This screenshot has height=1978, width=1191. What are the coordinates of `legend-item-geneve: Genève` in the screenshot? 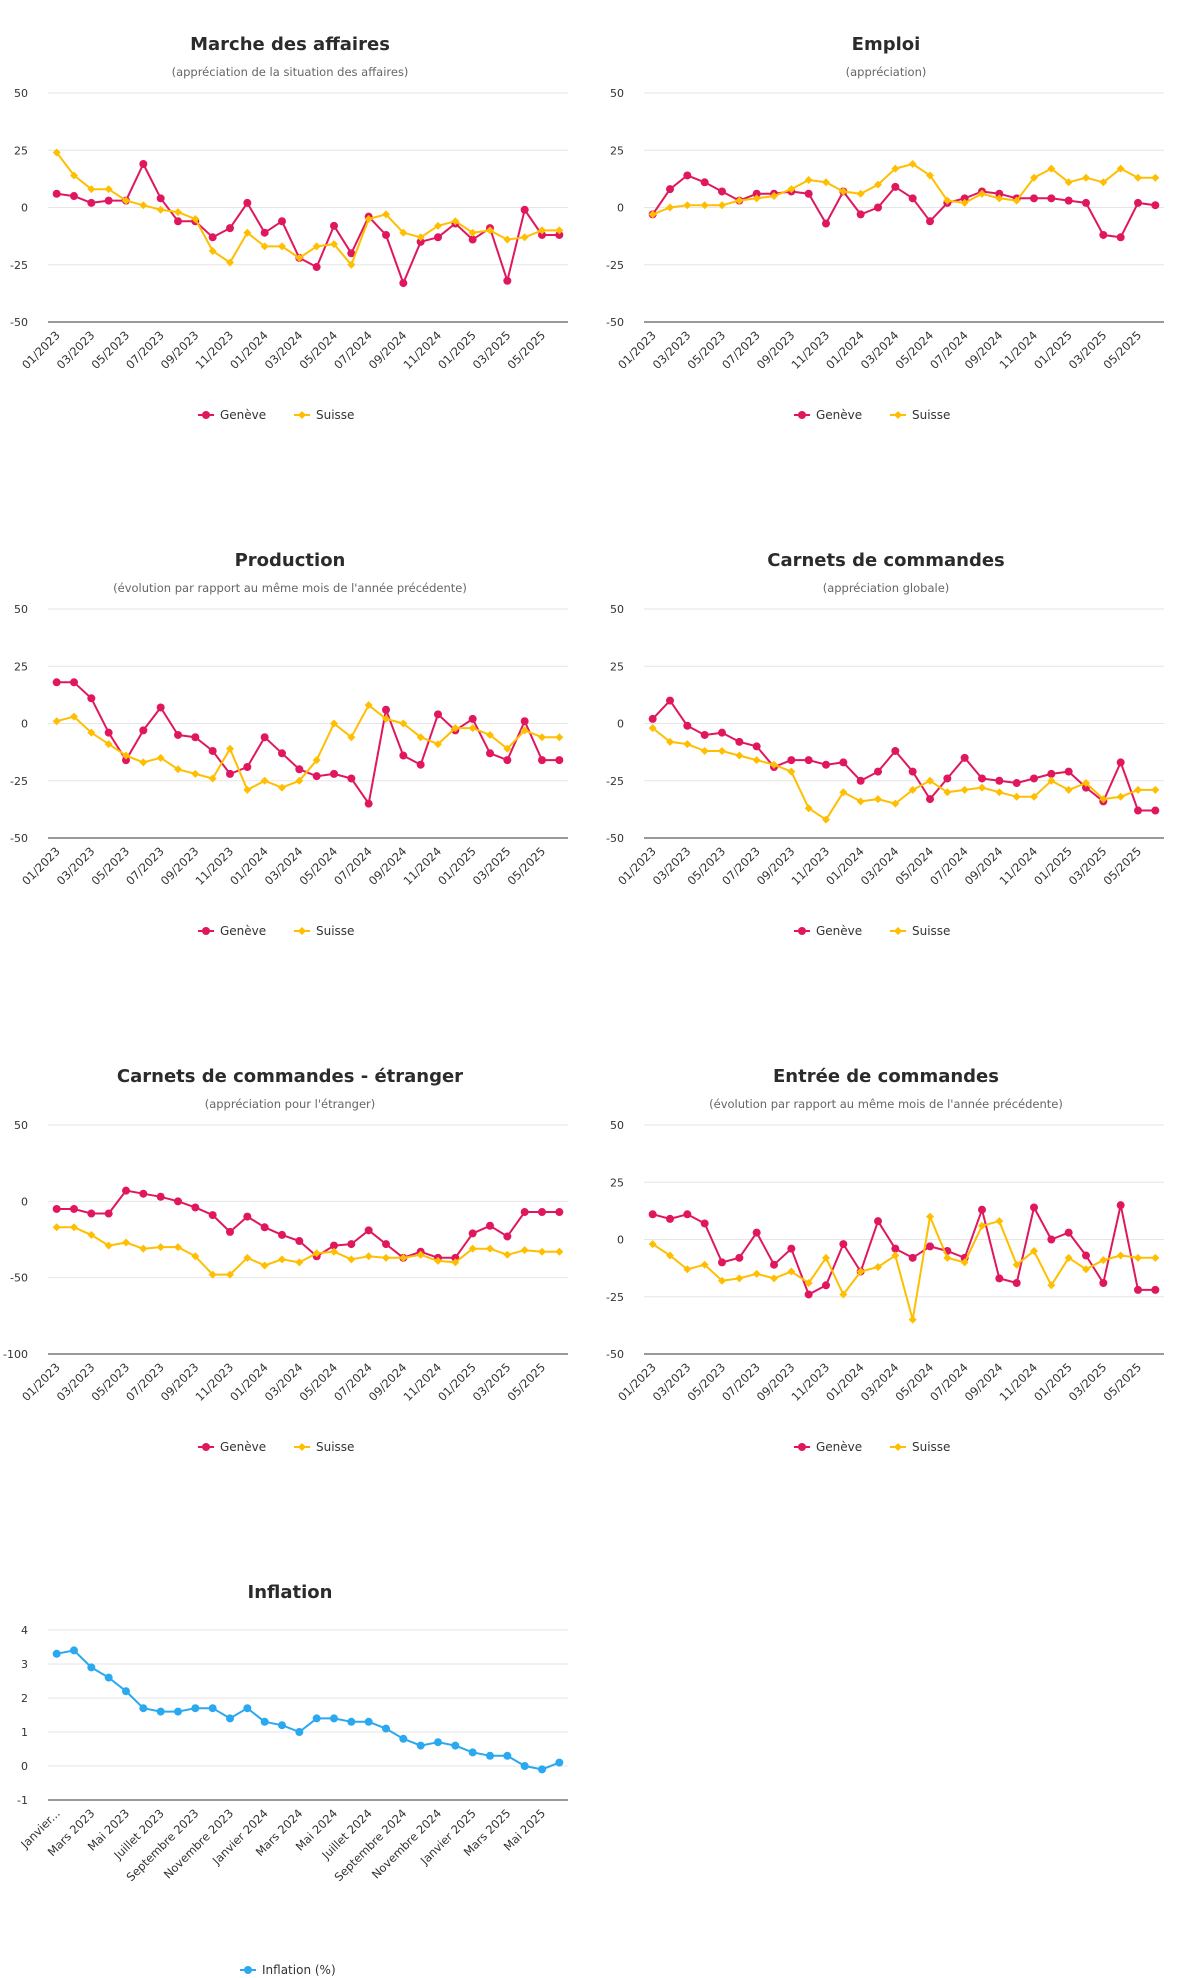 It's located at (828, 415).